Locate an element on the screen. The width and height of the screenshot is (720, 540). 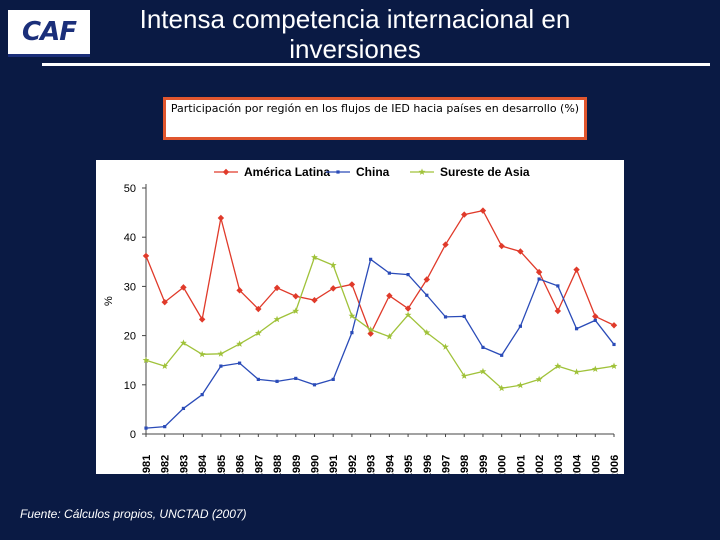
y-tick-label: 40 is located at coordinates (130, 238).